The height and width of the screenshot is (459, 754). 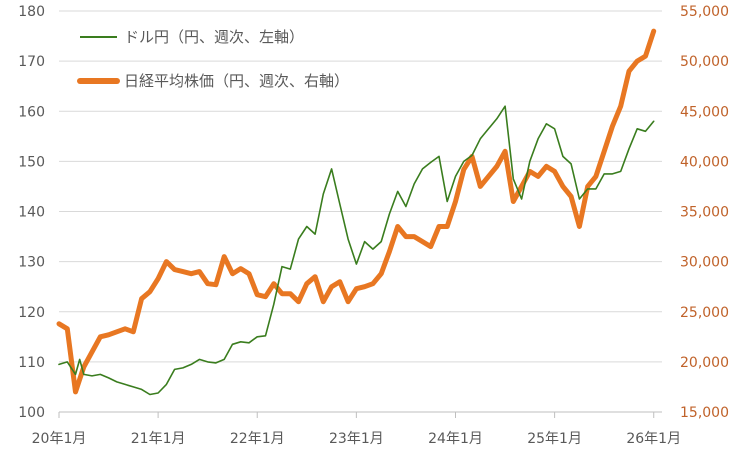 I want to click on x-tick-label: 21年1月, so click(x=158, y=439).